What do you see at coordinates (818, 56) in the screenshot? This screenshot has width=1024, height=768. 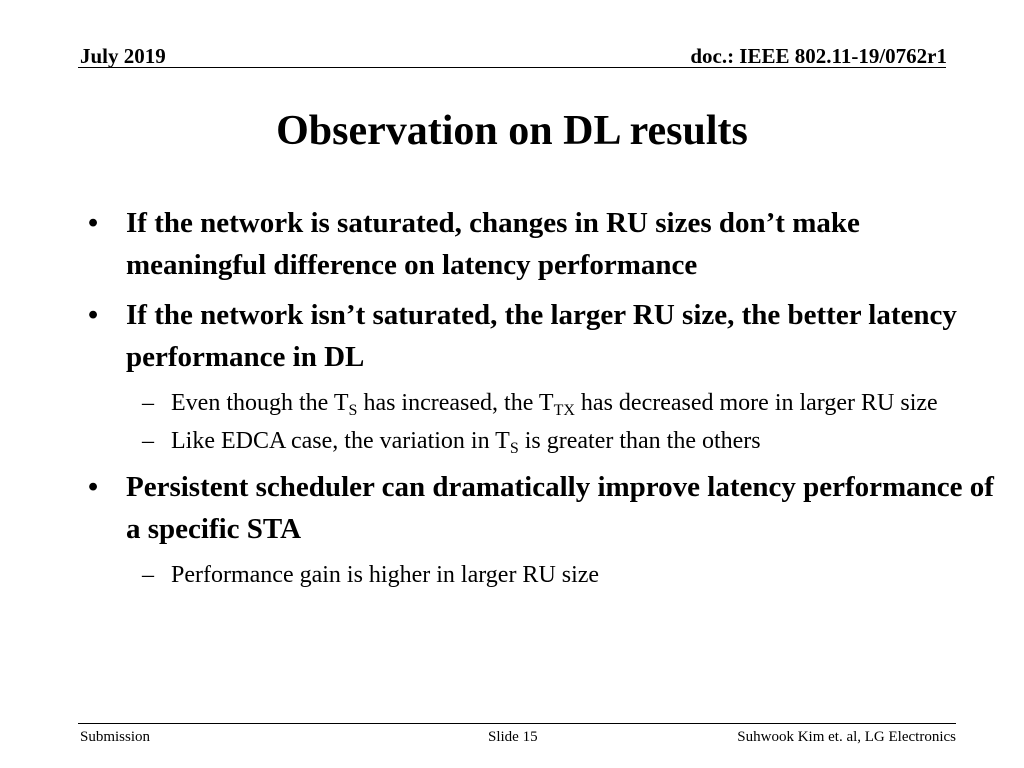 I see `header-doc-id: doc.: IEEE 802.11-19/0762r1` at bounding box center [818, 56].